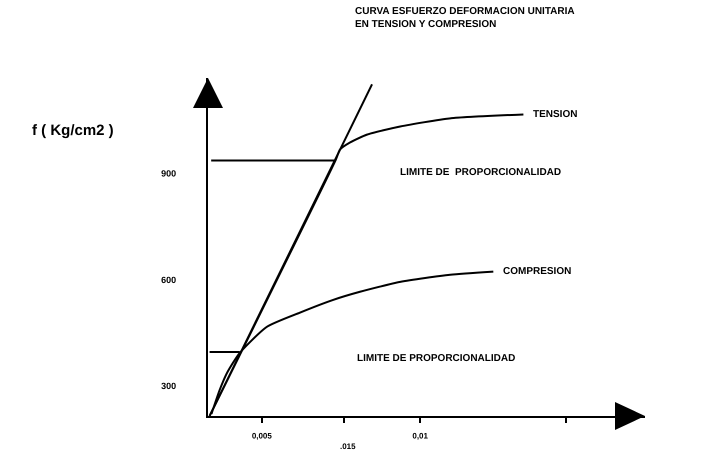 This screenshot has width=728, height=457. What do you see at coordinates (168, 386) in the screenshot?
I see `y-tick-label: 300` at bounding box center [168, 386].